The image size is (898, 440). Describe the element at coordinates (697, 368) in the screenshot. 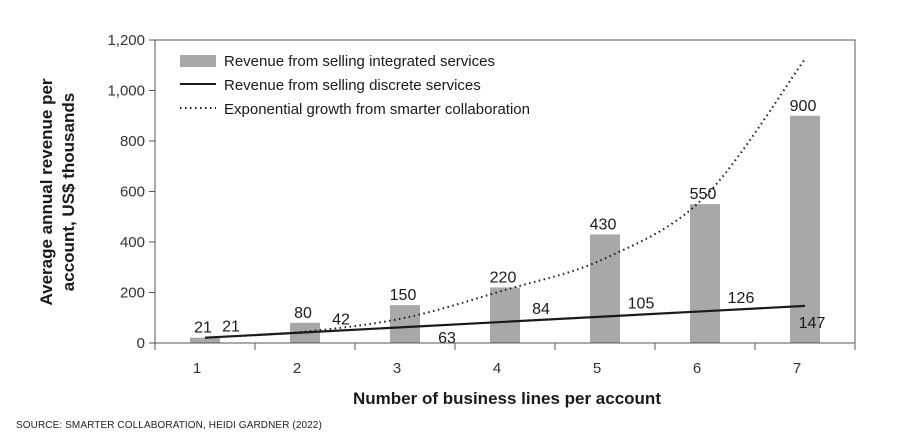

I see `x-tick-label: 6` at that location.